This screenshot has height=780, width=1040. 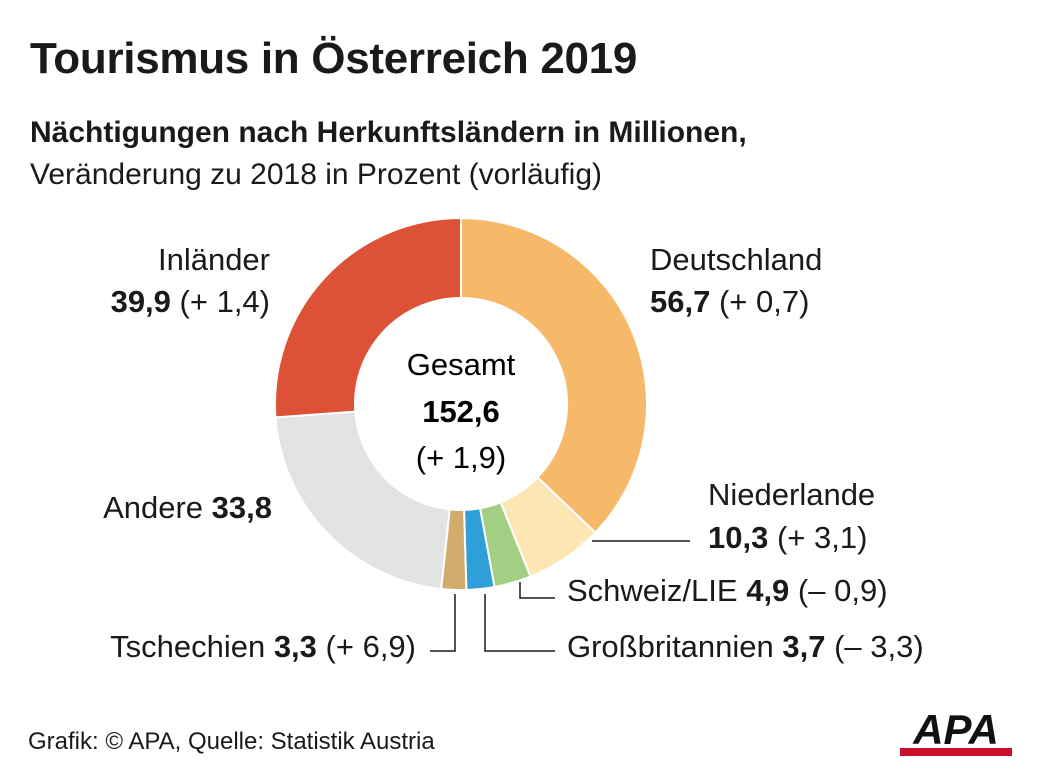 I want to click on center-total-change: (+ 1,9), so click(x=461, y=457).